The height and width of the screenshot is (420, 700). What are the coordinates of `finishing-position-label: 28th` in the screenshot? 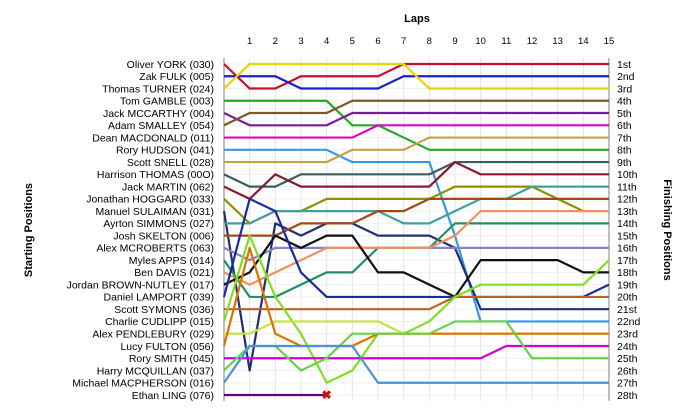 It's located at (627, 396).